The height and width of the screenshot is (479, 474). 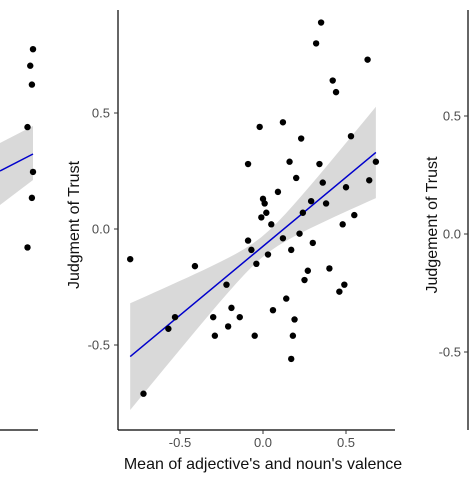 I want to click on x-axis-ticks: -0.5 0.0 0.5, so click(x=262, y=440).